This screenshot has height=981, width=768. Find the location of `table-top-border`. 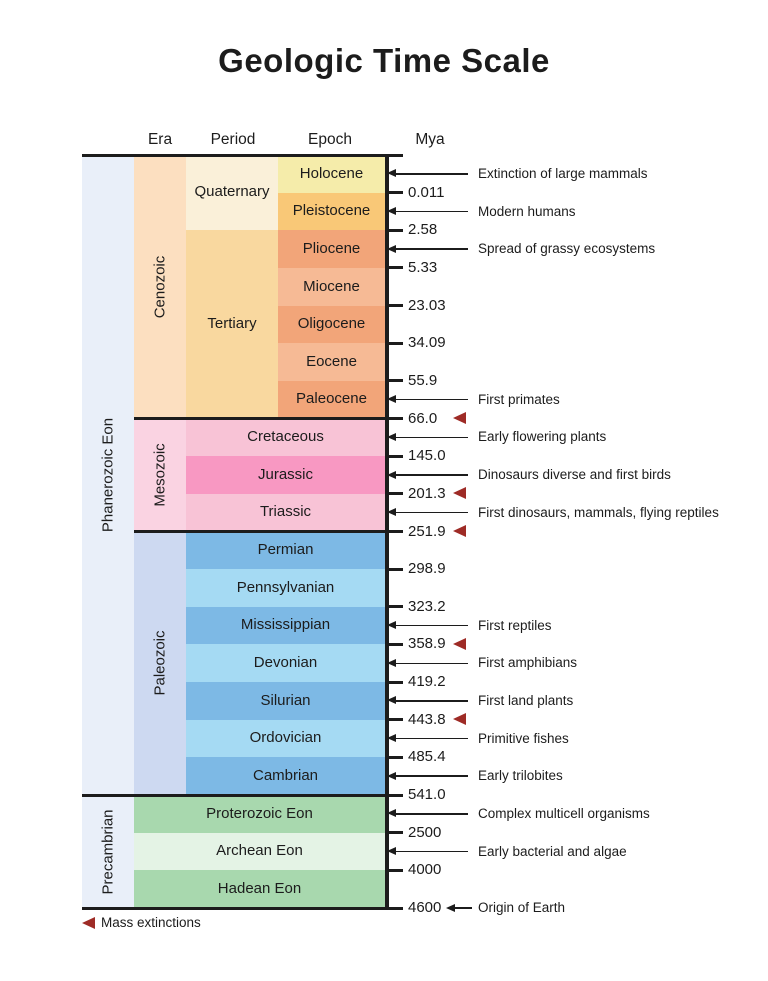

table-top-border is located at coordinates (242, 155).